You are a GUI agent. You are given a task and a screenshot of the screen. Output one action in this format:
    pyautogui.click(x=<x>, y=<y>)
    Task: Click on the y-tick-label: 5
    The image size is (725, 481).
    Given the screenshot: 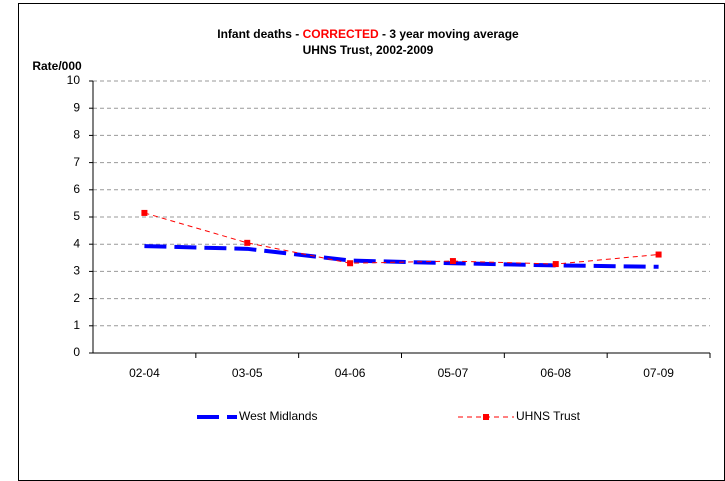 What is the action you would take?
    pyautogui.click(x=76, y=216)
    